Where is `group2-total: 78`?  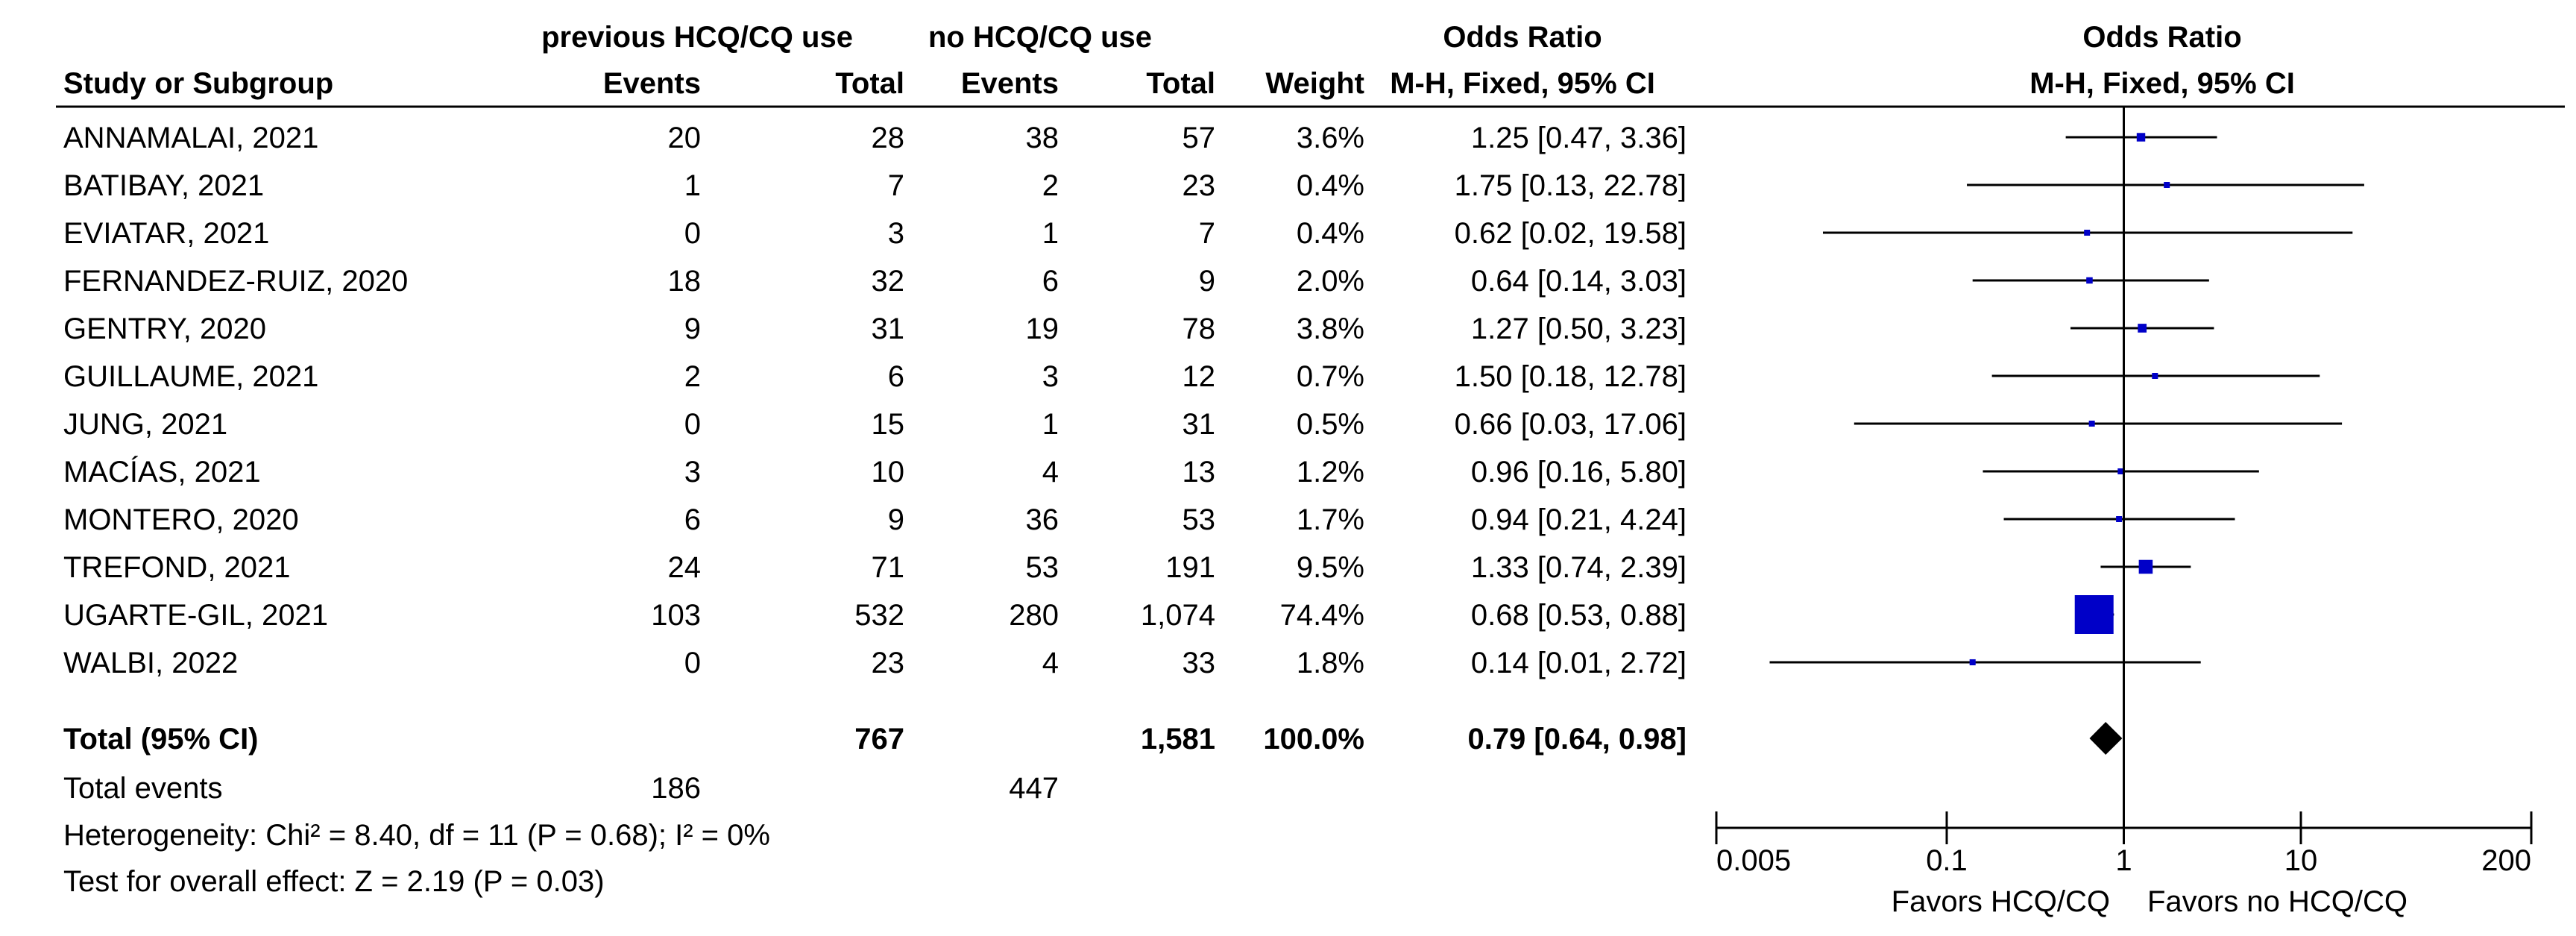 group2-total: 78 is located at coordinates (1199, 328).